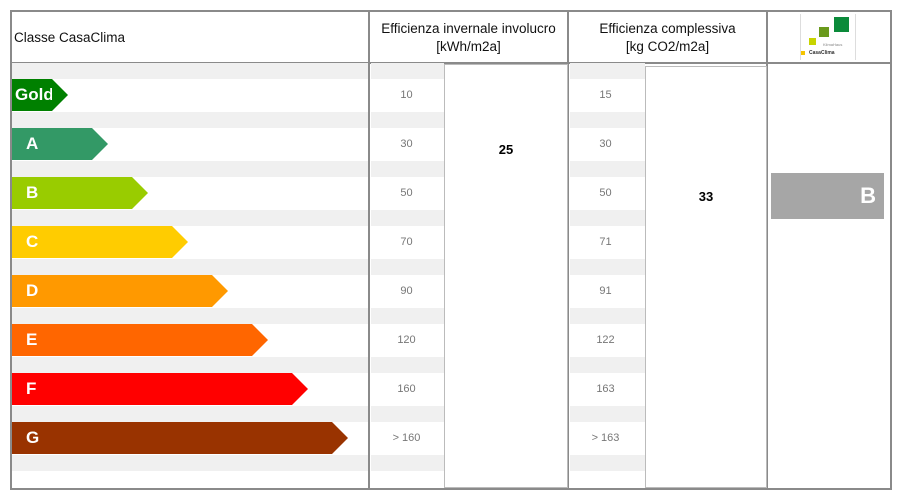 The width and height of the screenshot is (900, 495). What do you see at coordinates (406, 438) in the screenshot?
I see `winter-threshold: > 160` at bounding box center [406, 438].